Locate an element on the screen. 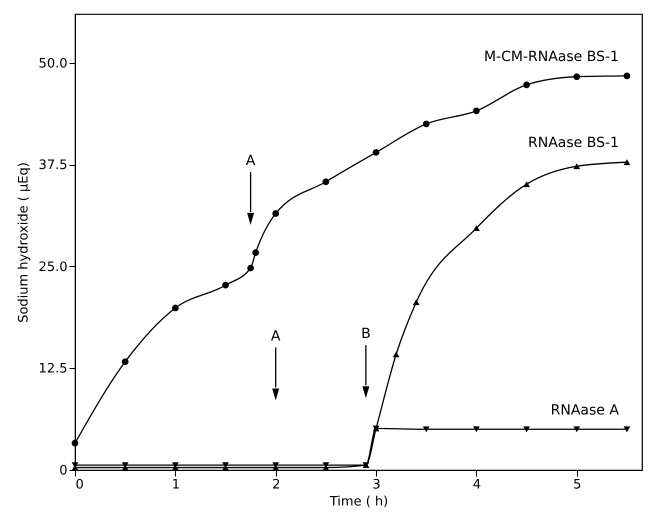  x-axis-title: Time ( h) is located at coordinates (358, 502).